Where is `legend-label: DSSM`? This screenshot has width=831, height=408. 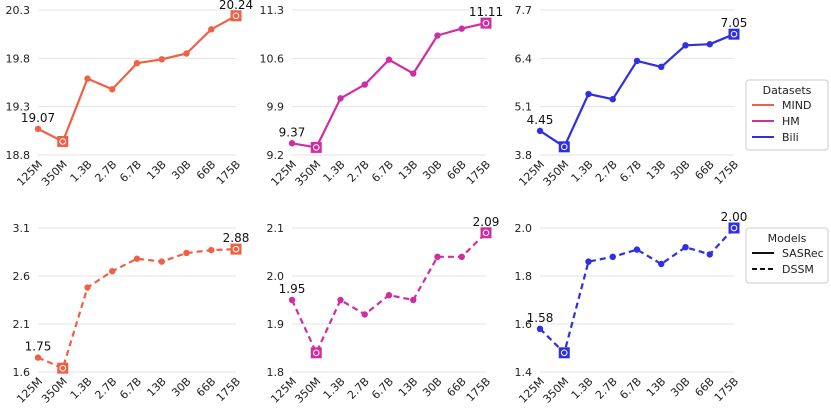 legend-label: DSSM is located at coordinates (798, 269).